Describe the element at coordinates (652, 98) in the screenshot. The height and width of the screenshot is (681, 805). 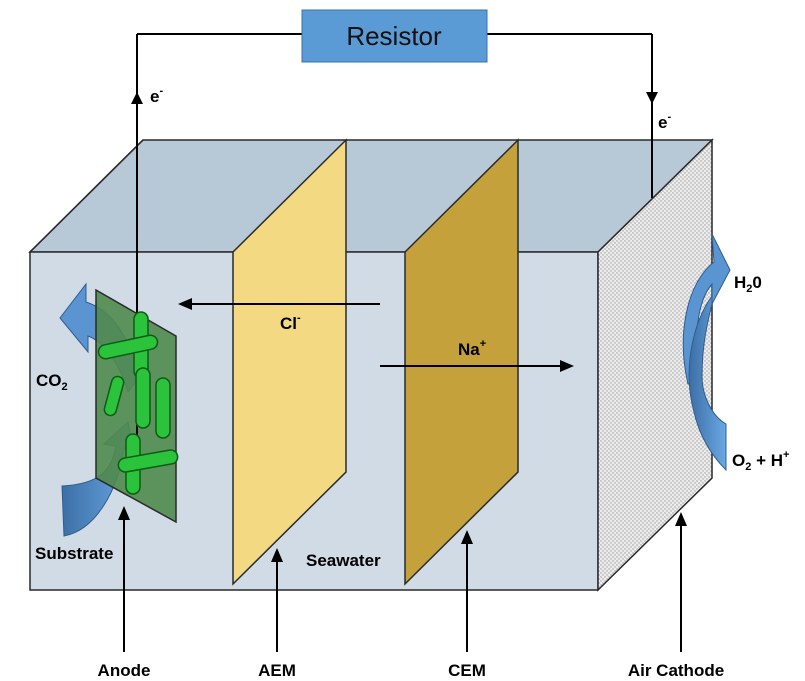
I see `electron-arrow-down` at that location.